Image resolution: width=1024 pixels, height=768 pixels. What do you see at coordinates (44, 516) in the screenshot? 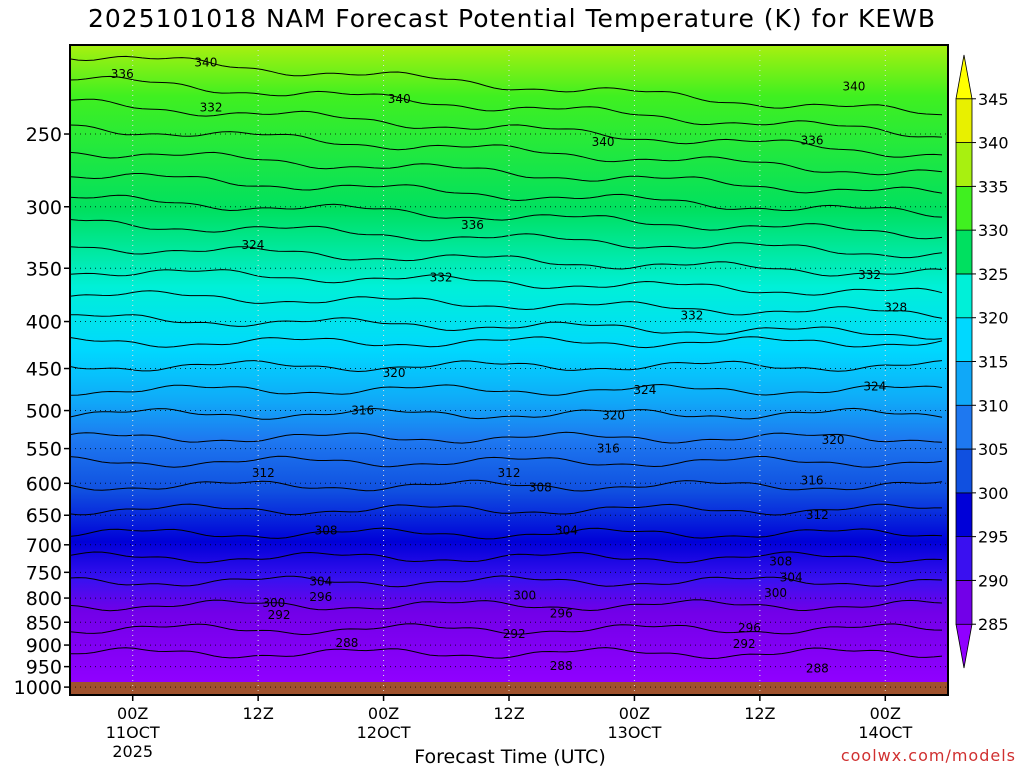
I see `y-tick-label: 650` at bounding box center [44, 516].